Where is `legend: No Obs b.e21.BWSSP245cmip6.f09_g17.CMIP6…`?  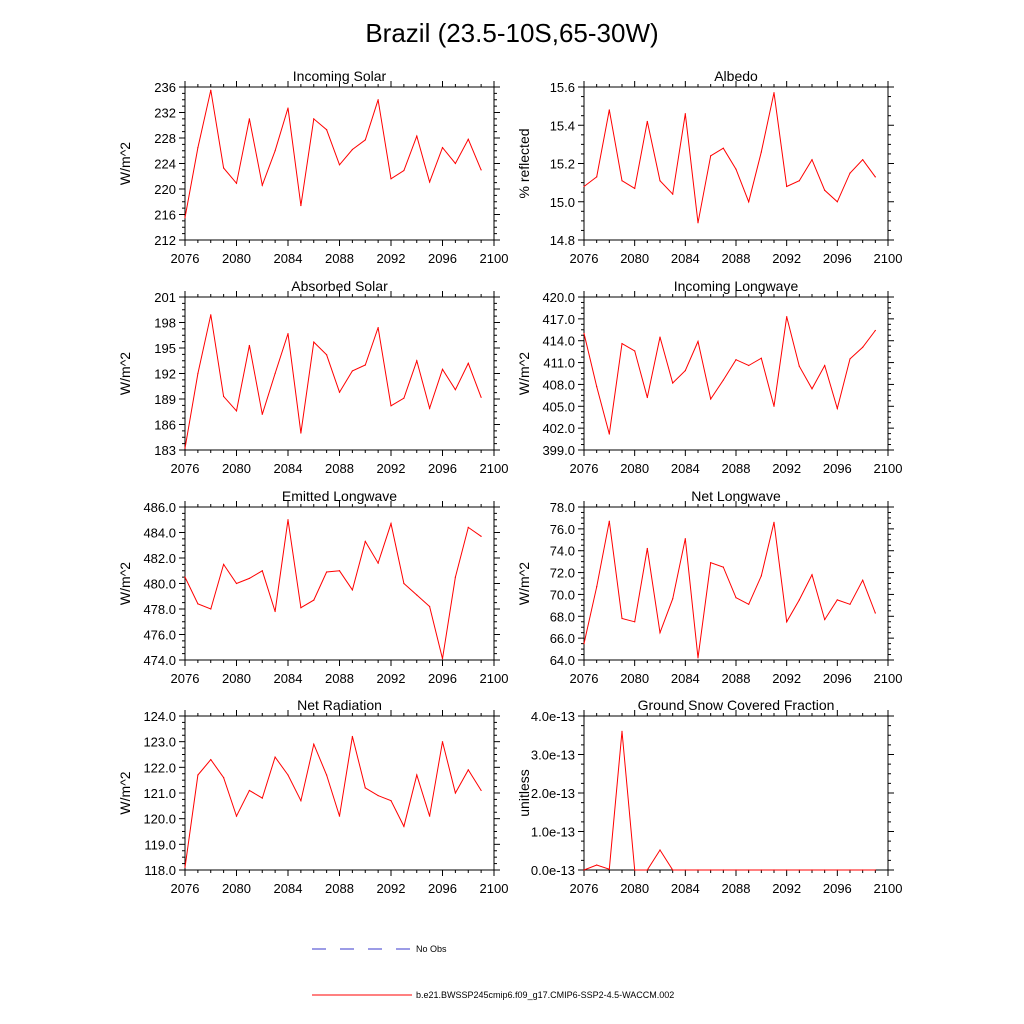 legend: No Obs b.e21.BWSSP245cmip6.f09_g17.CMIP6… is located at coordinates (493, 972).